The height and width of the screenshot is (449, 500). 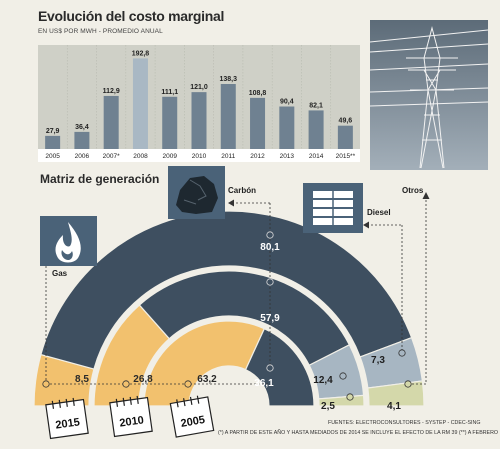 I want to click on bar-value-label: 108,8, so click(x=258, y=93).